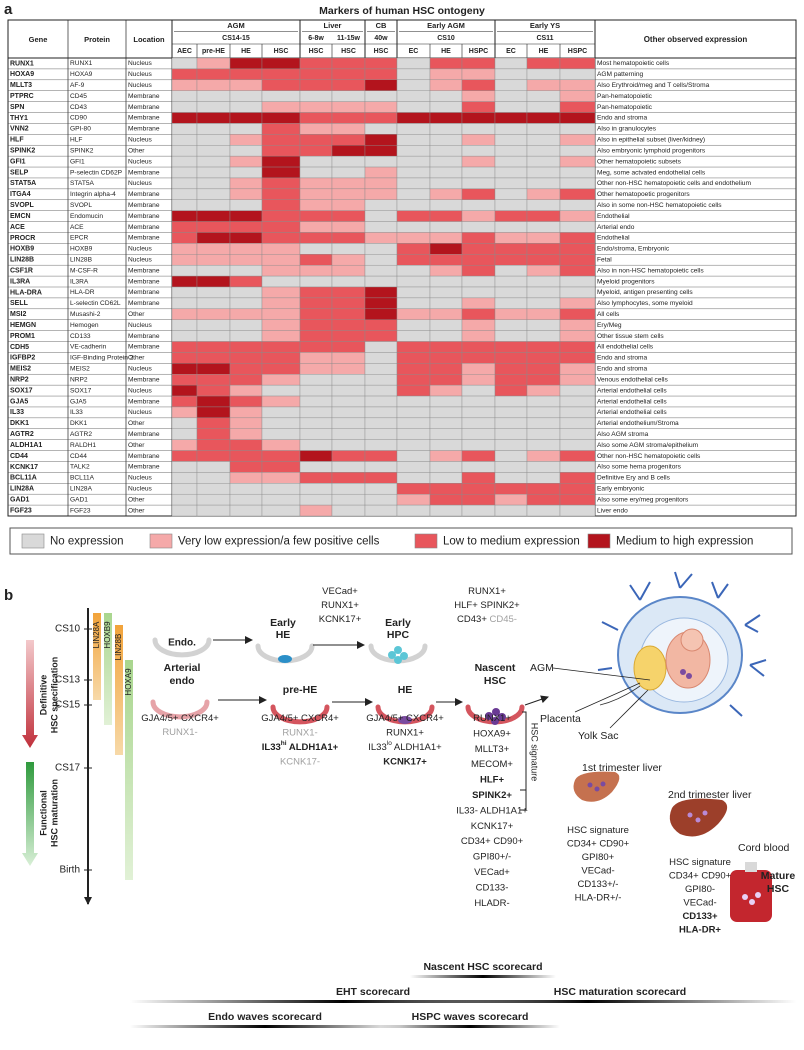  What do you see at coordinates (265, 1026) in the screenshot?
I see `scorecard-bar` at bounding box center [265, 1026].